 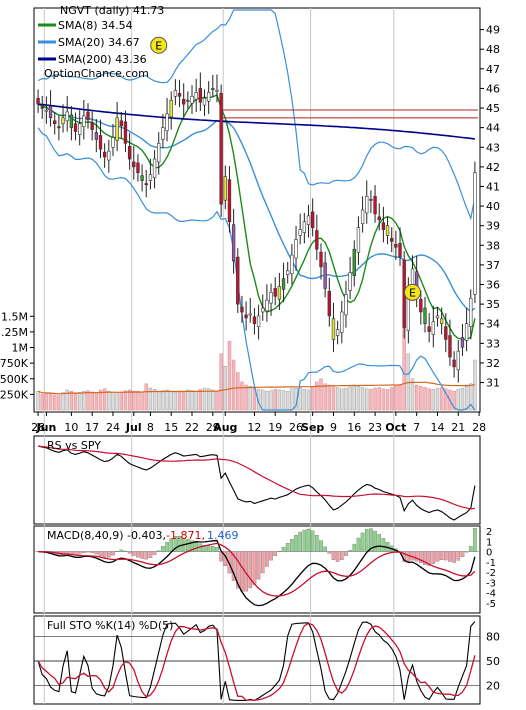 What do you see at coordinates (110, 625) in the screenshot?
I see `stochastic-label: Full STO %K(14) %D(5)` at bounding box center [110, 625].